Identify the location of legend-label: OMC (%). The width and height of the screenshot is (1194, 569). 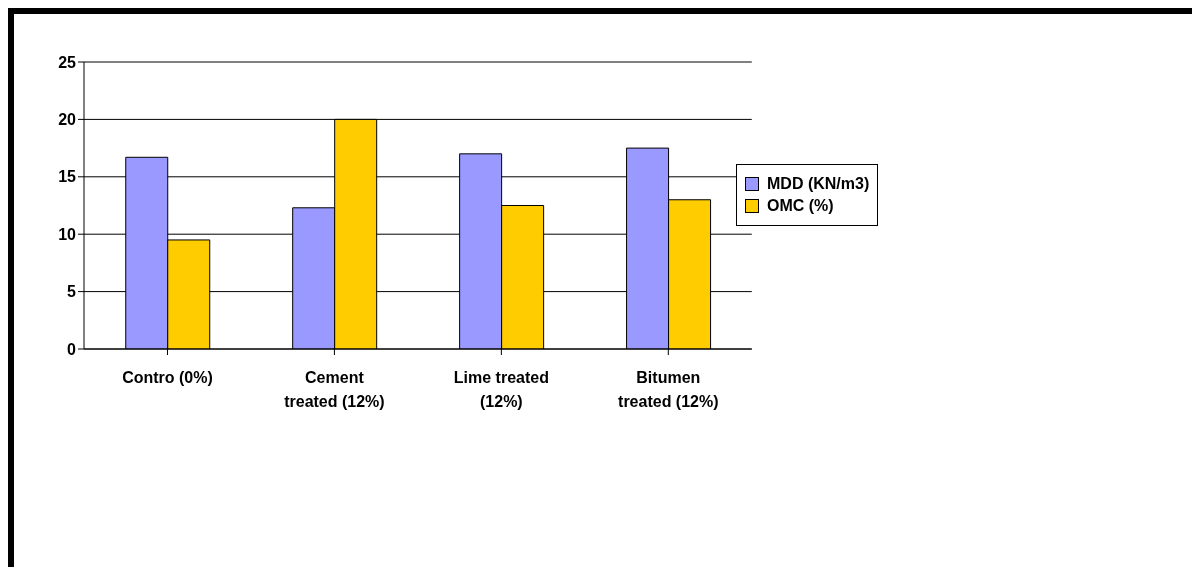
(800, 206).